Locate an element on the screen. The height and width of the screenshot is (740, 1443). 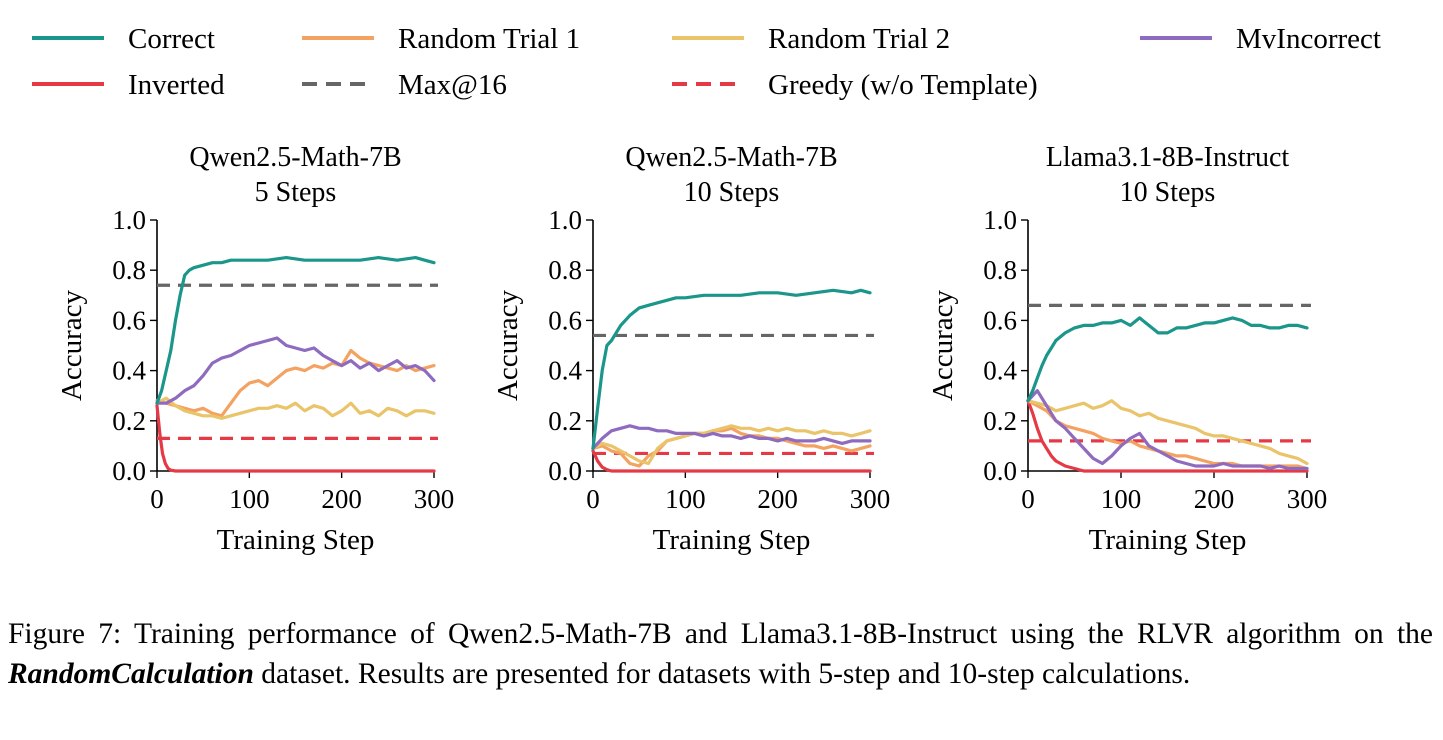
chart-title-line2: 5 Steps is located at coordinates (296, 192).